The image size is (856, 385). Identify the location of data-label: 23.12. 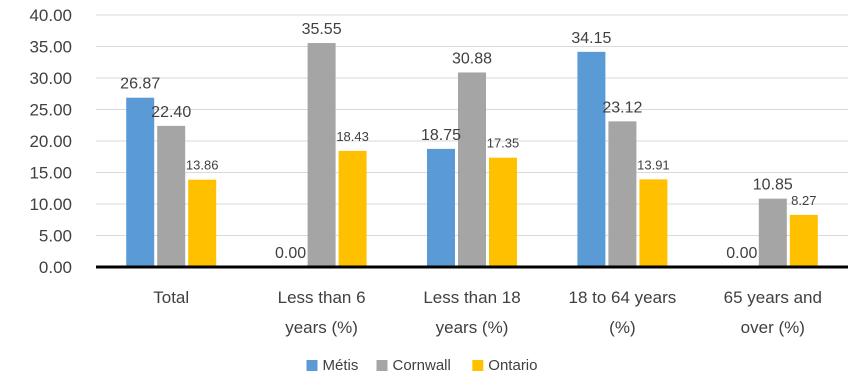
(622, 107).